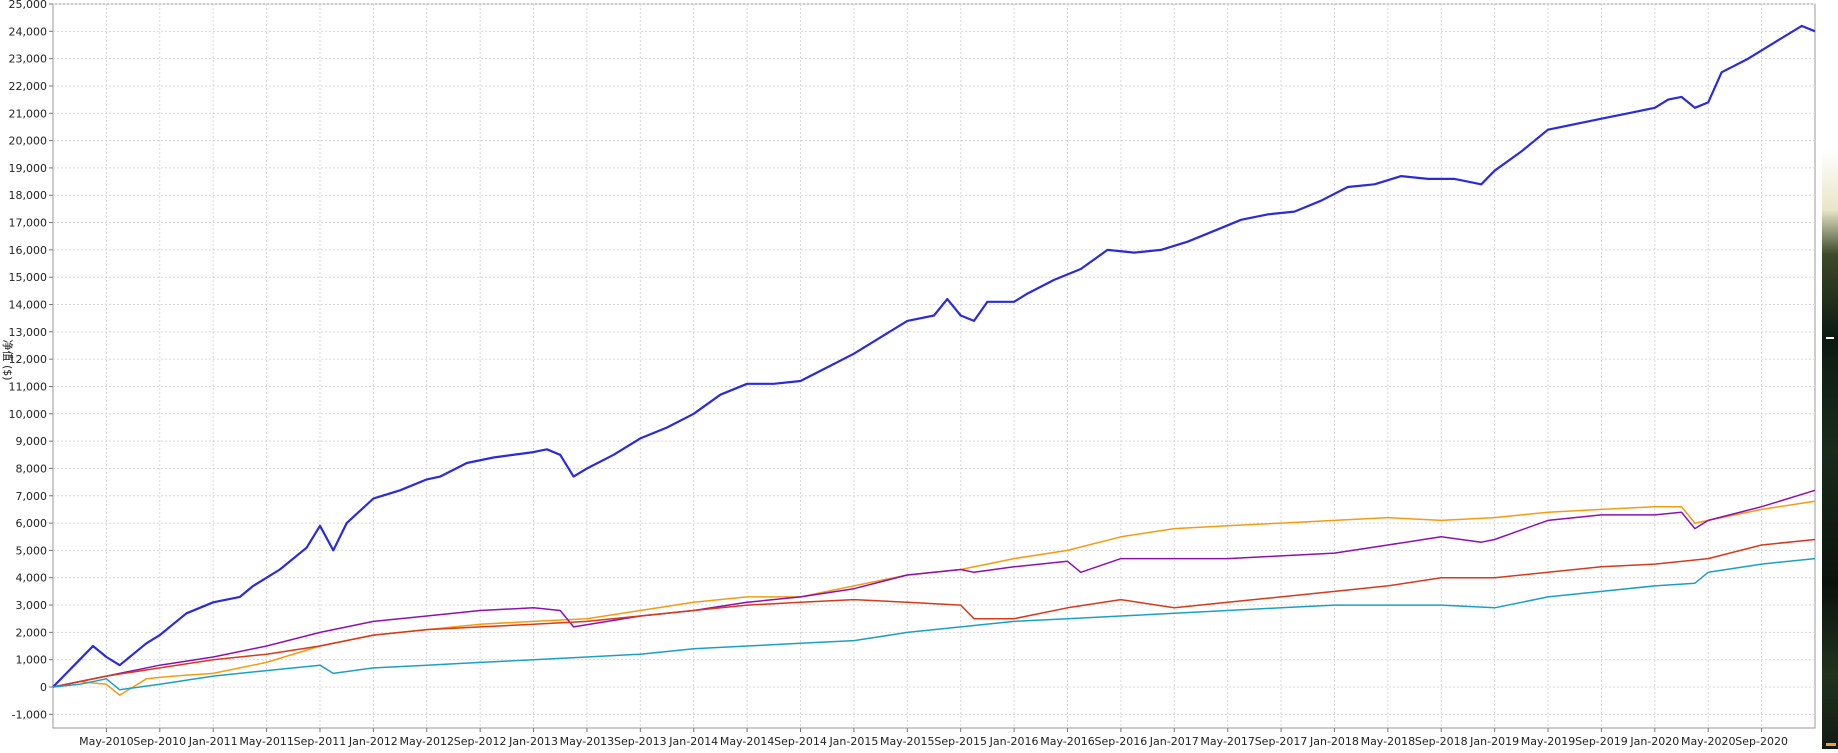 The width and height of the screenshot is (1838, 753). Describe the element at coordinates (32, 441) in the screenshot. I see `y-tick-label: 9,000` at that location.